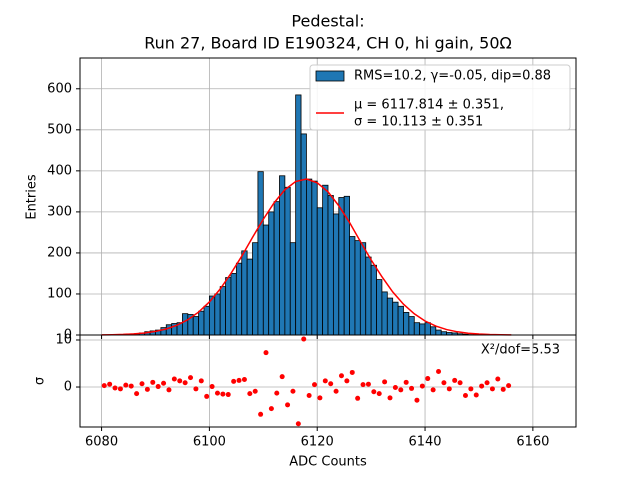 Image resolution: width=640 pixels, height=480 pixels. Describe the element at coordinates (59, 88) in the screenshot. I see `y-tick-label: 600` at that location.